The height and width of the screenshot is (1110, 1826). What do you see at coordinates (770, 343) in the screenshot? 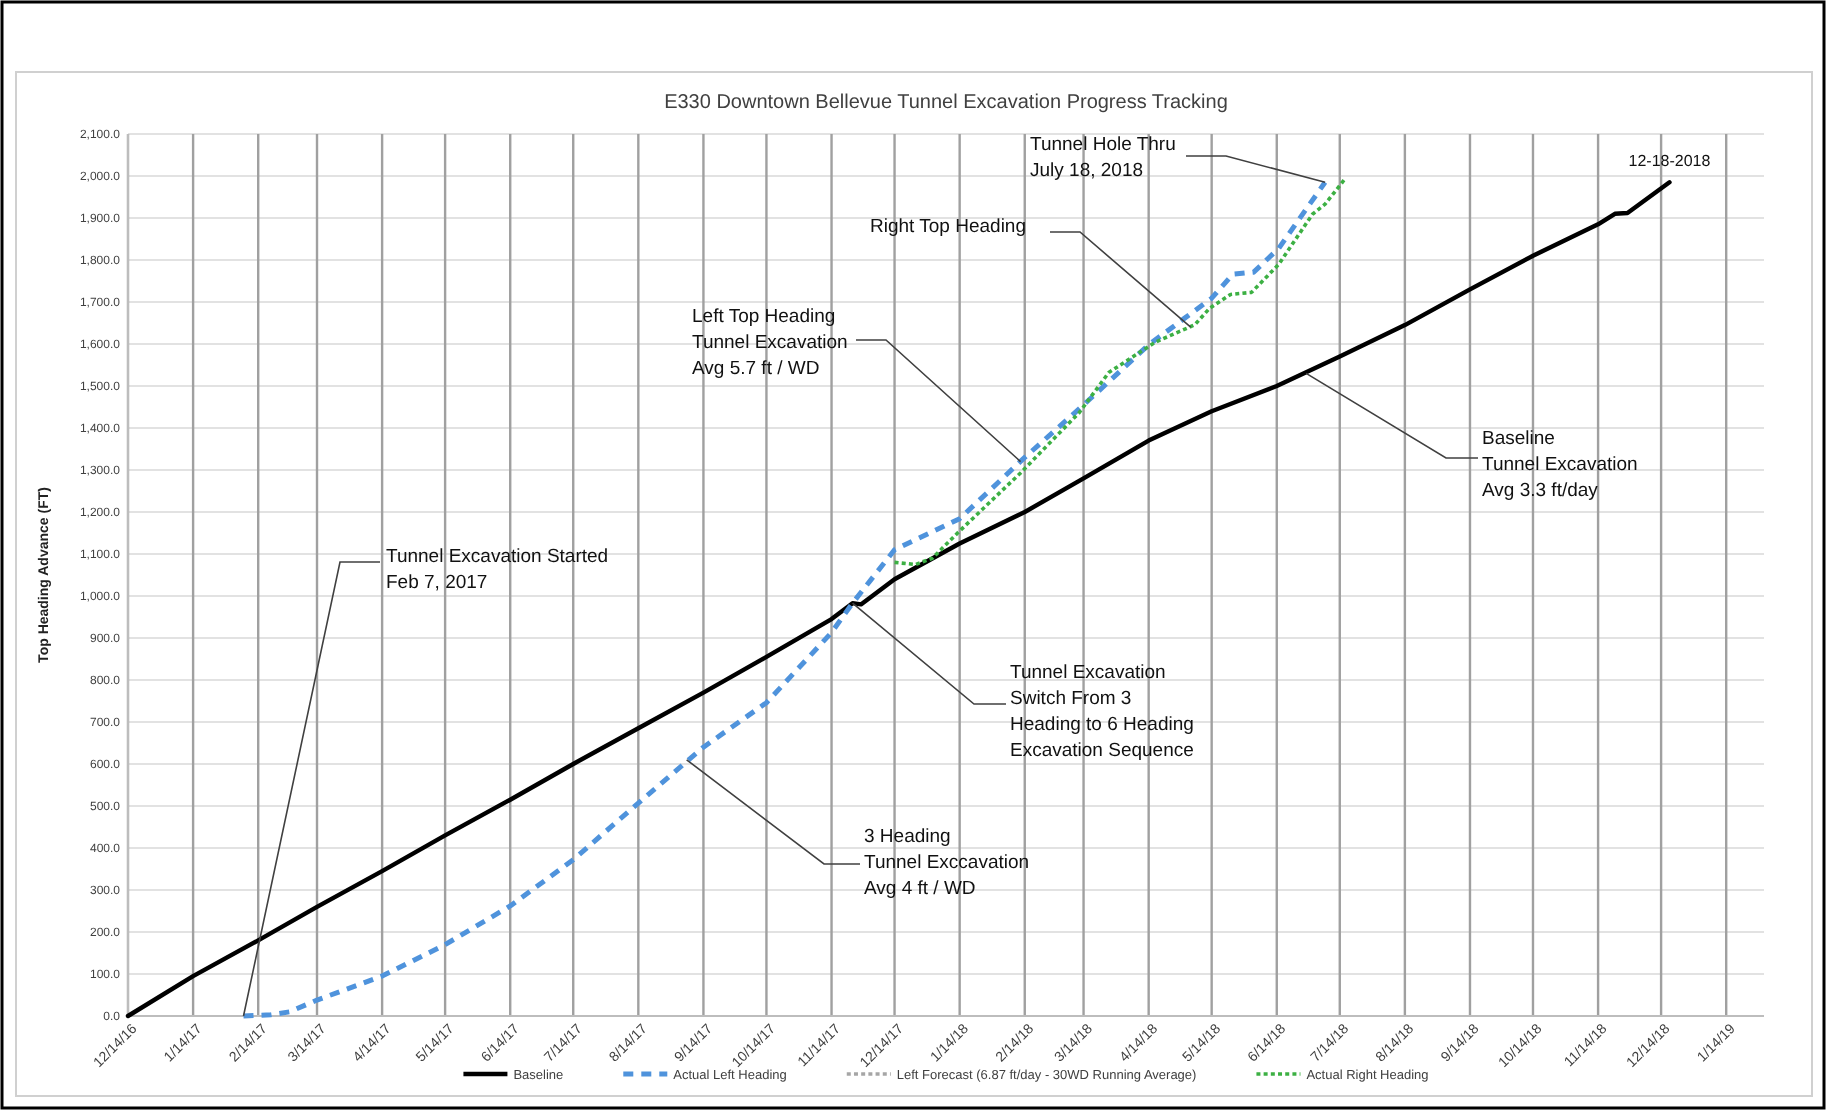
I see `annotation: Left Top Heading Tunnel Excavation Avg 5.7 ft / WD` at bounding box center [770, 343].